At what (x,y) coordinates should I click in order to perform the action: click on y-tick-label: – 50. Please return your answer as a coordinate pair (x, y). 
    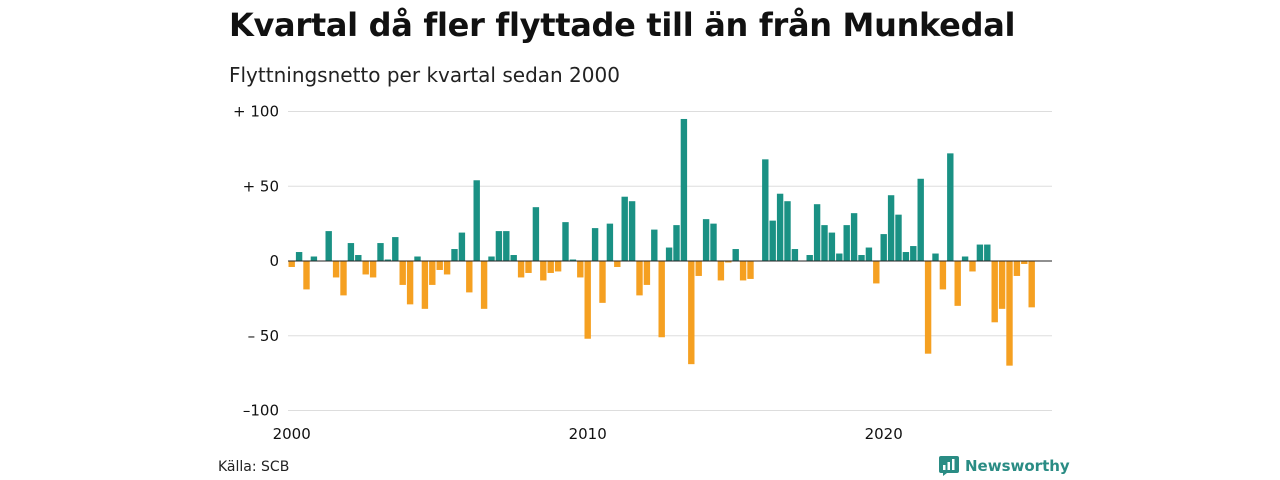
    Looking at the image, I should click on (263, 336).